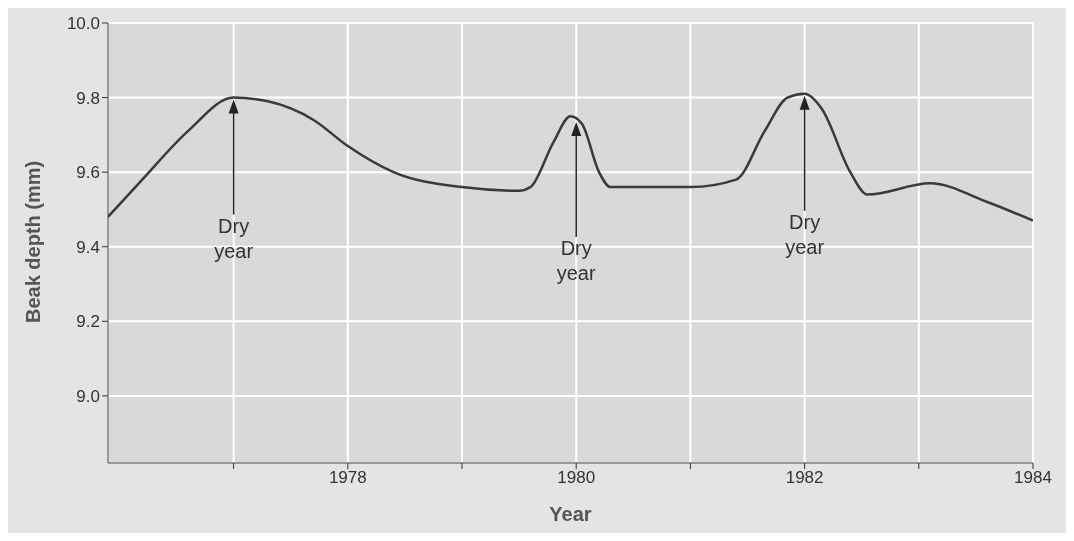  What do you see at coordinates (88, 98) in the screenshot?
I see `y-tick-label: 9.8` at bounding box center [88, 98].